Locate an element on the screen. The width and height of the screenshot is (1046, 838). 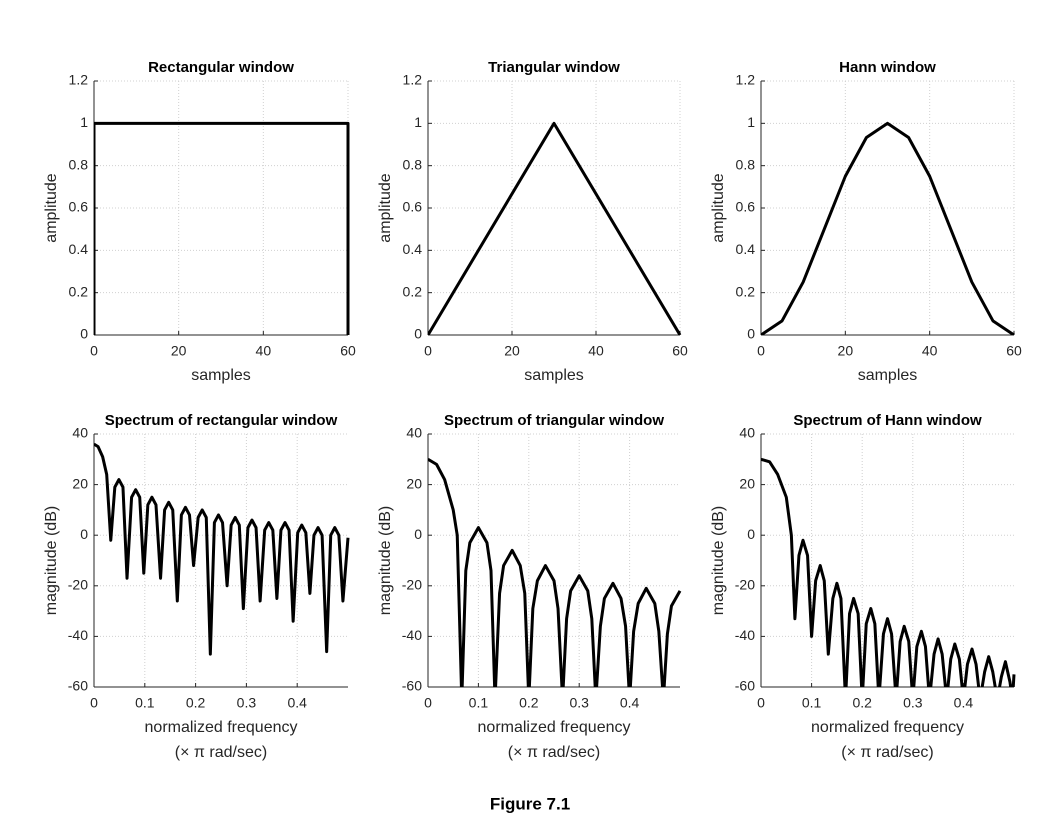
chart-title: Triangular window is located at coordinates (554, 67).